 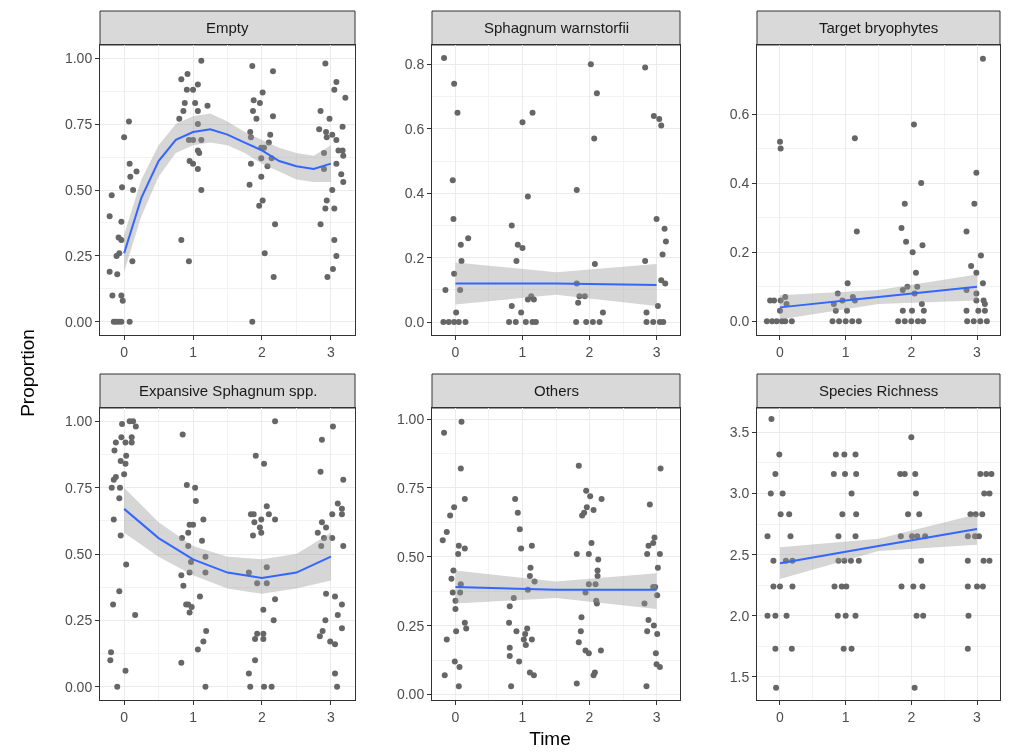 What do you see at coordinates (879, 27) in the screenshot?
I see `chart-title: Target bryophytes` at bounding box center [879, 27].